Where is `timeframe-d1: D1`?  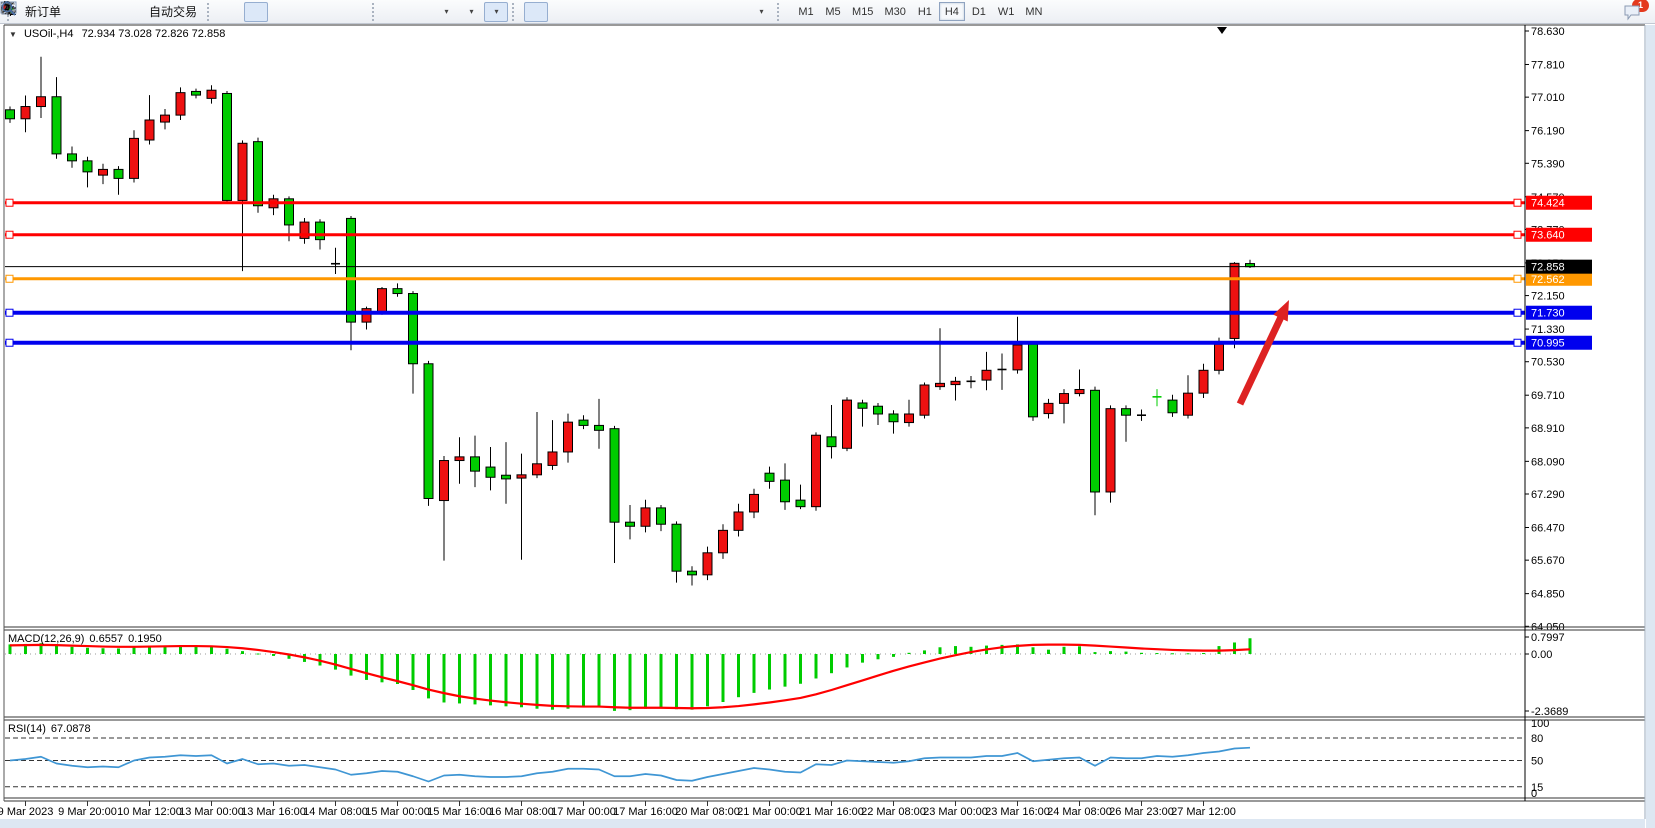 timeframe-d1: D1 is located at coordinates (979, 11).